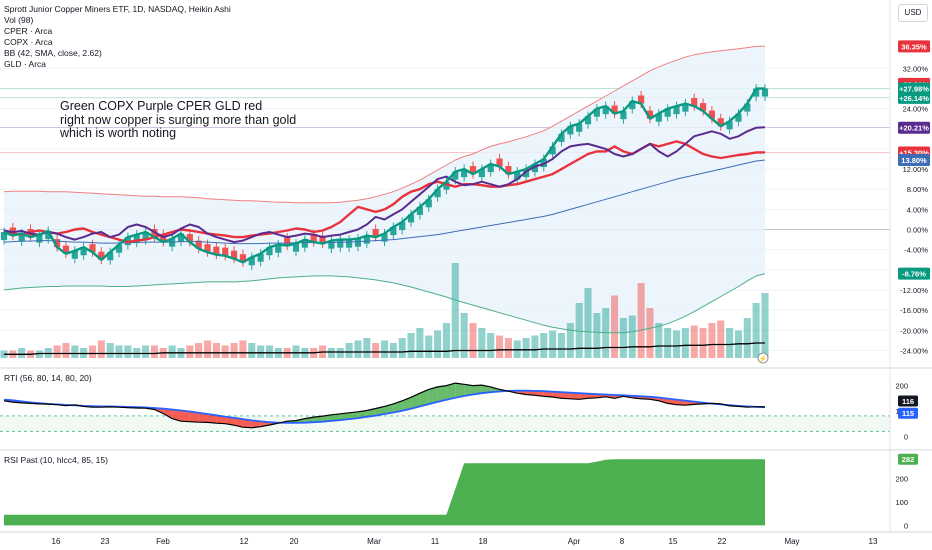 This screenshot has width=932, height=550. I want to click on y-tick-label: -16.00%, so click(914, 310).